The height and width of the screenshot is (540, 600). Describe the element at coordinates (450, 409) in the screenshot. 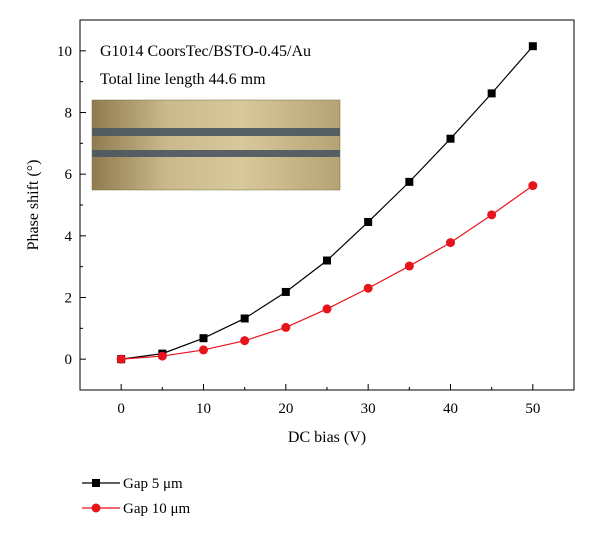

I see `x-tick-label: 40` at that location.